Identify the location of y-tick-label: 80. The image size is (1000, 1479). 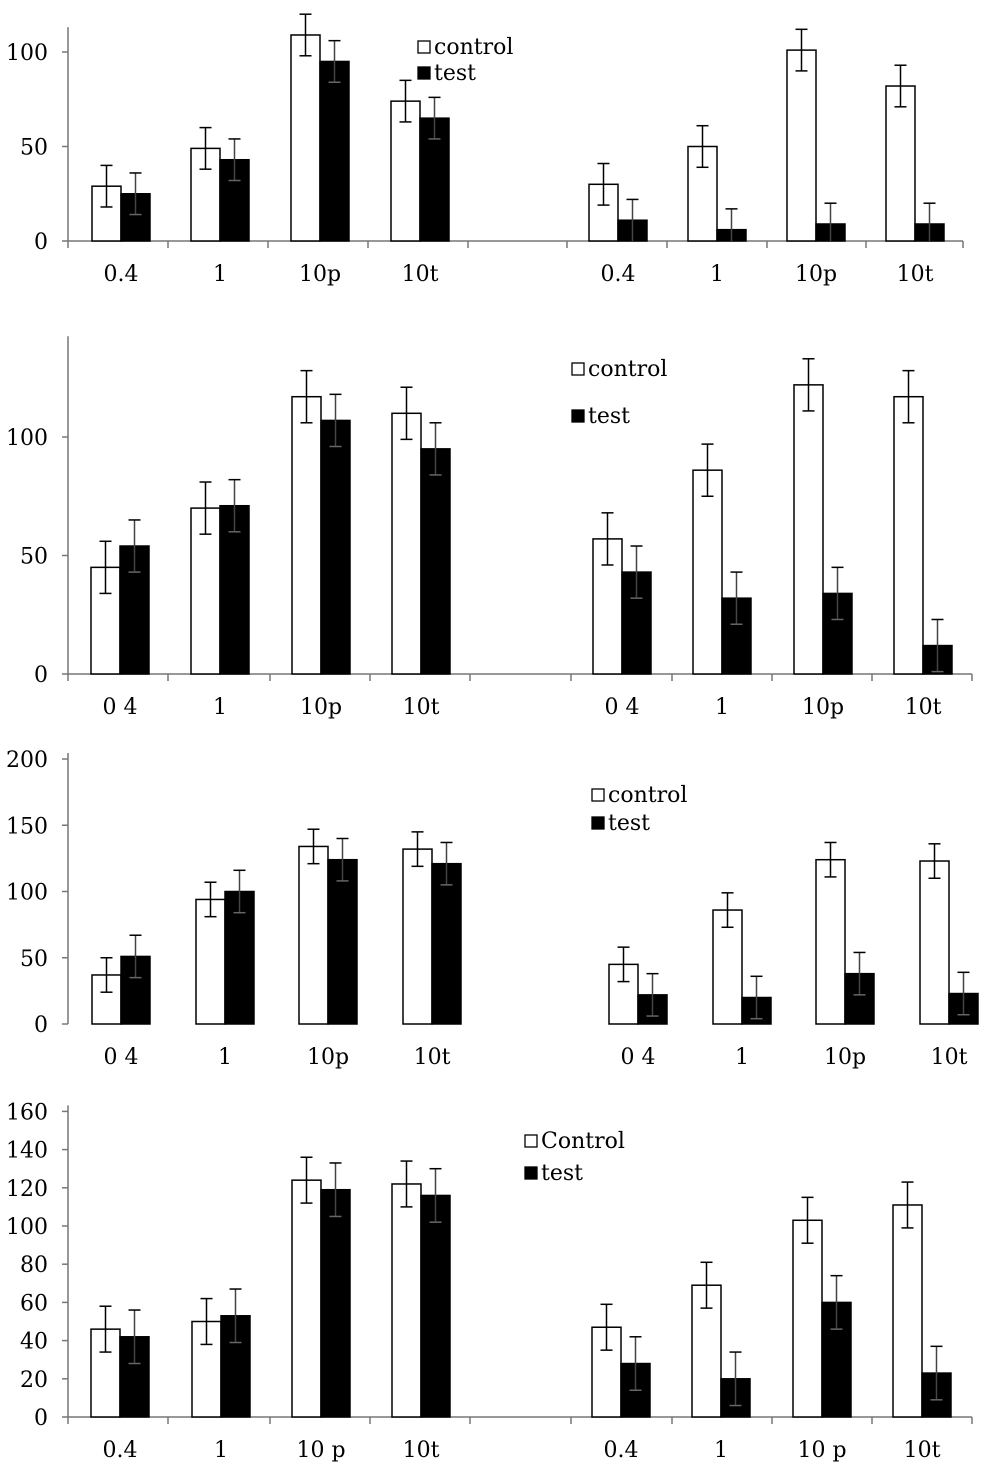
(34, 1265).